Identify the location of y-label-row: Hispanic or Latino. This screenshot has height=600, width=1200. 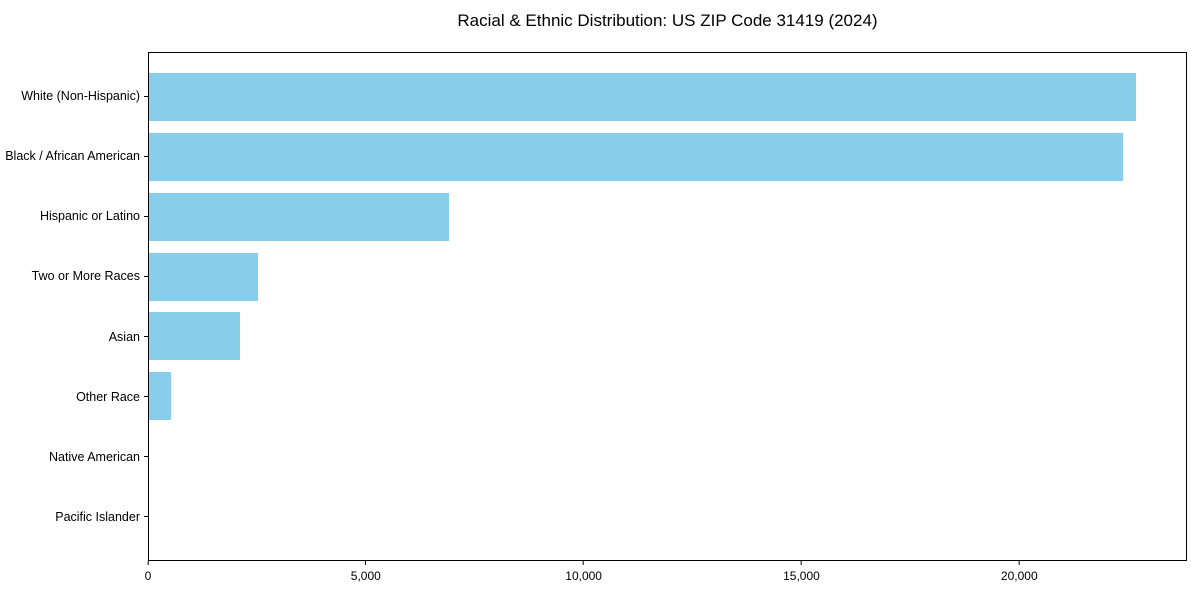
(74, 216).